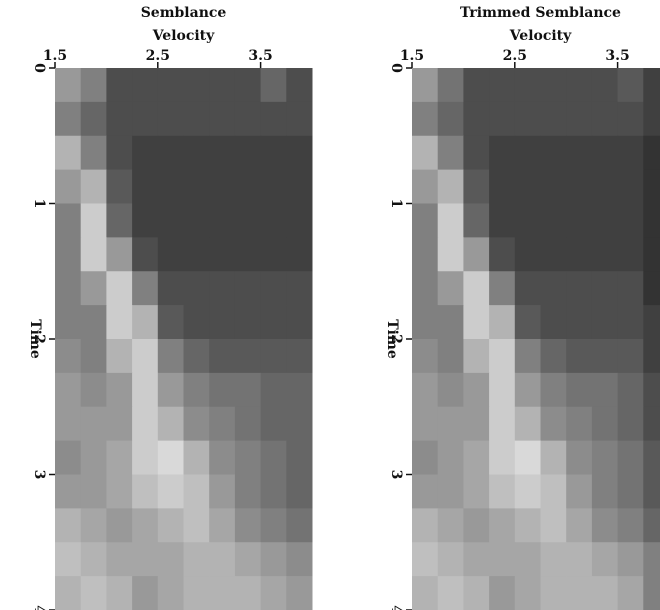  Describe the element at coordinates (540, 36) in the screenshot. I see `x-axis-label: Velocity` at that location.